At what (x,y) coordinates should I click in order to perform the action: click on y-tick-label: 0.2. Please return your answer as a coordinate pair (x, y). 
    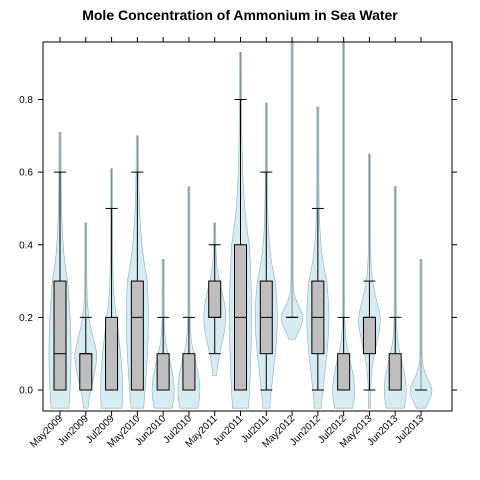
    Looking at the image, I should click on (26, 318).